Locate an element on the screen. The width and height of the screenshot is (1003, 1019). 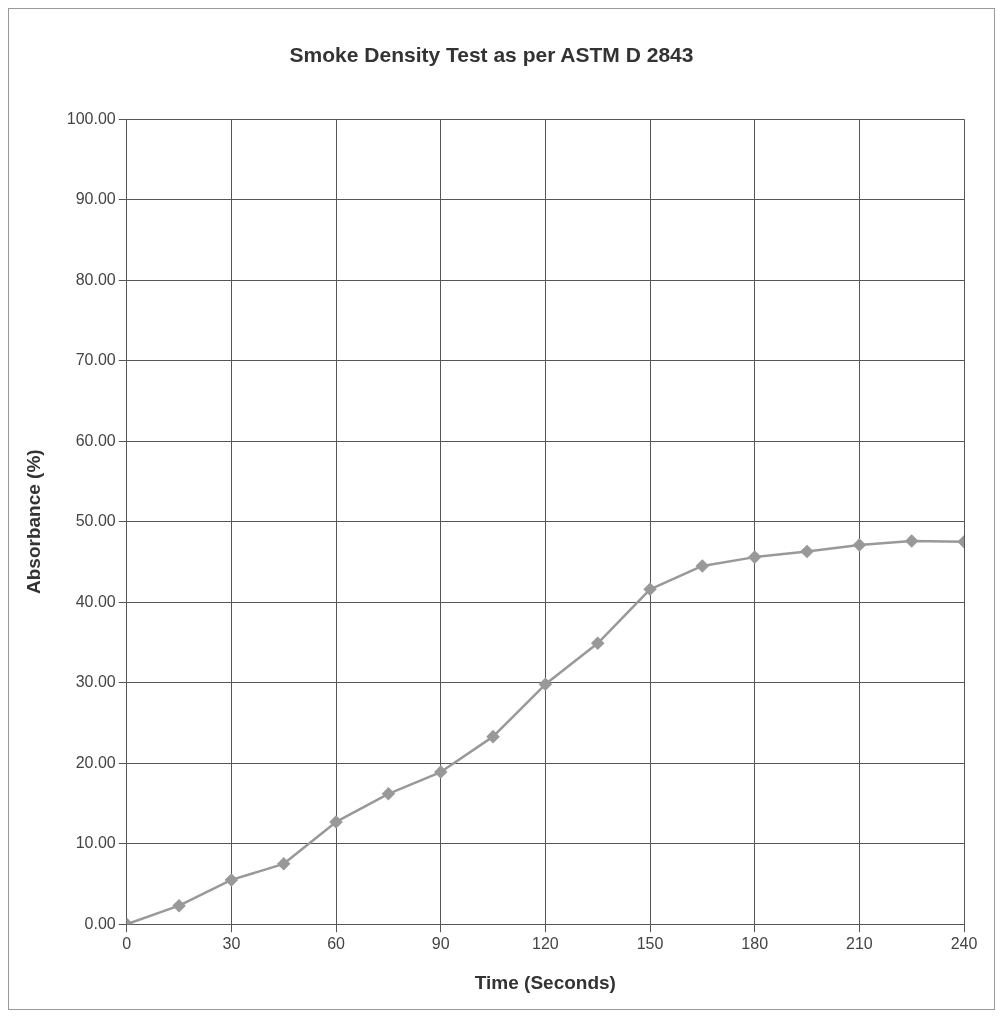
x-tick-label: 150 is located at coordinates (650, 943).